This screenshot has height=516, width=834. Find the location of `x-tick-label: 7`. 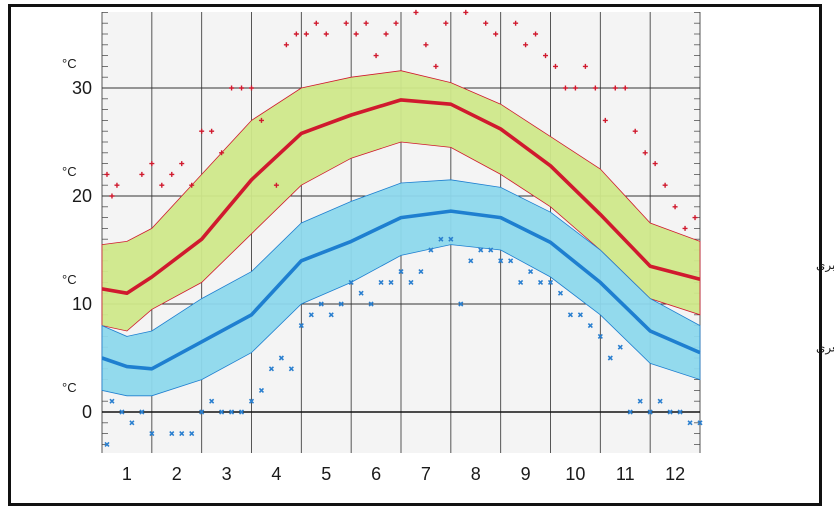

x-tick-label: 7 is located at coordinates (426, 474).